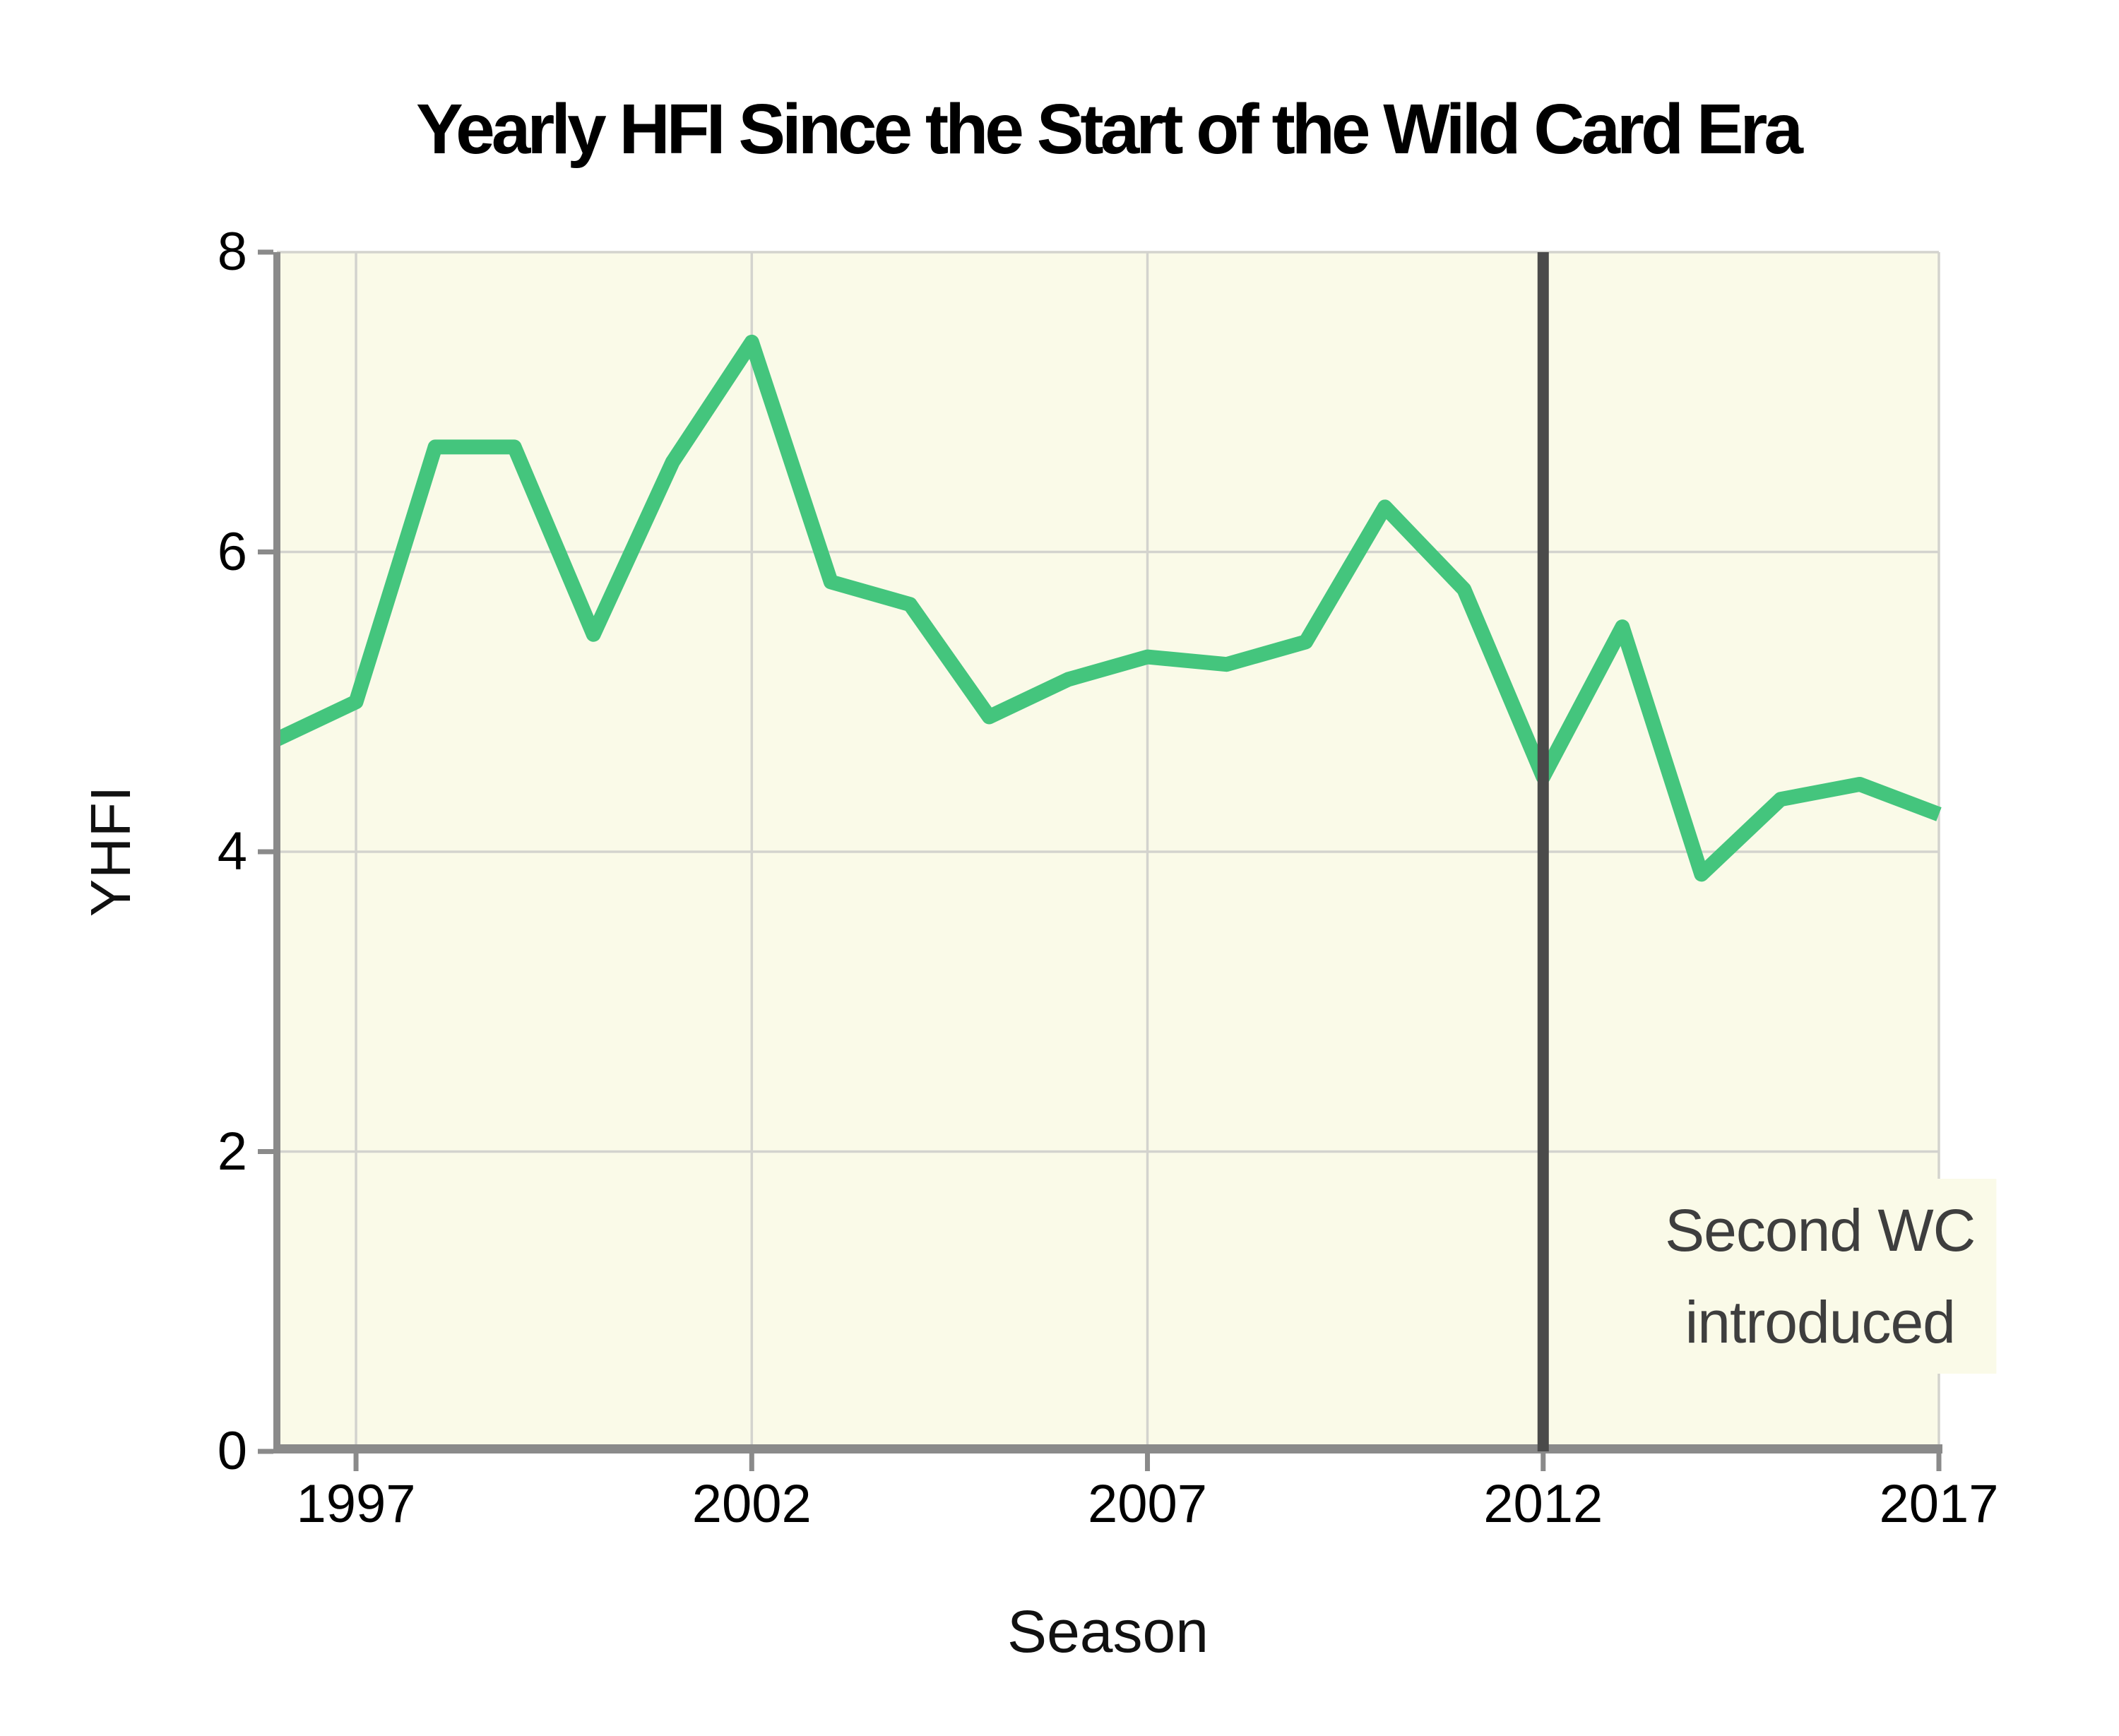 The height and width of the screenshot is (1736, 2119). Describe the element at coordinates (1939, 1504) in the screenshot. I see `x-tick-label: 2017` at that location.